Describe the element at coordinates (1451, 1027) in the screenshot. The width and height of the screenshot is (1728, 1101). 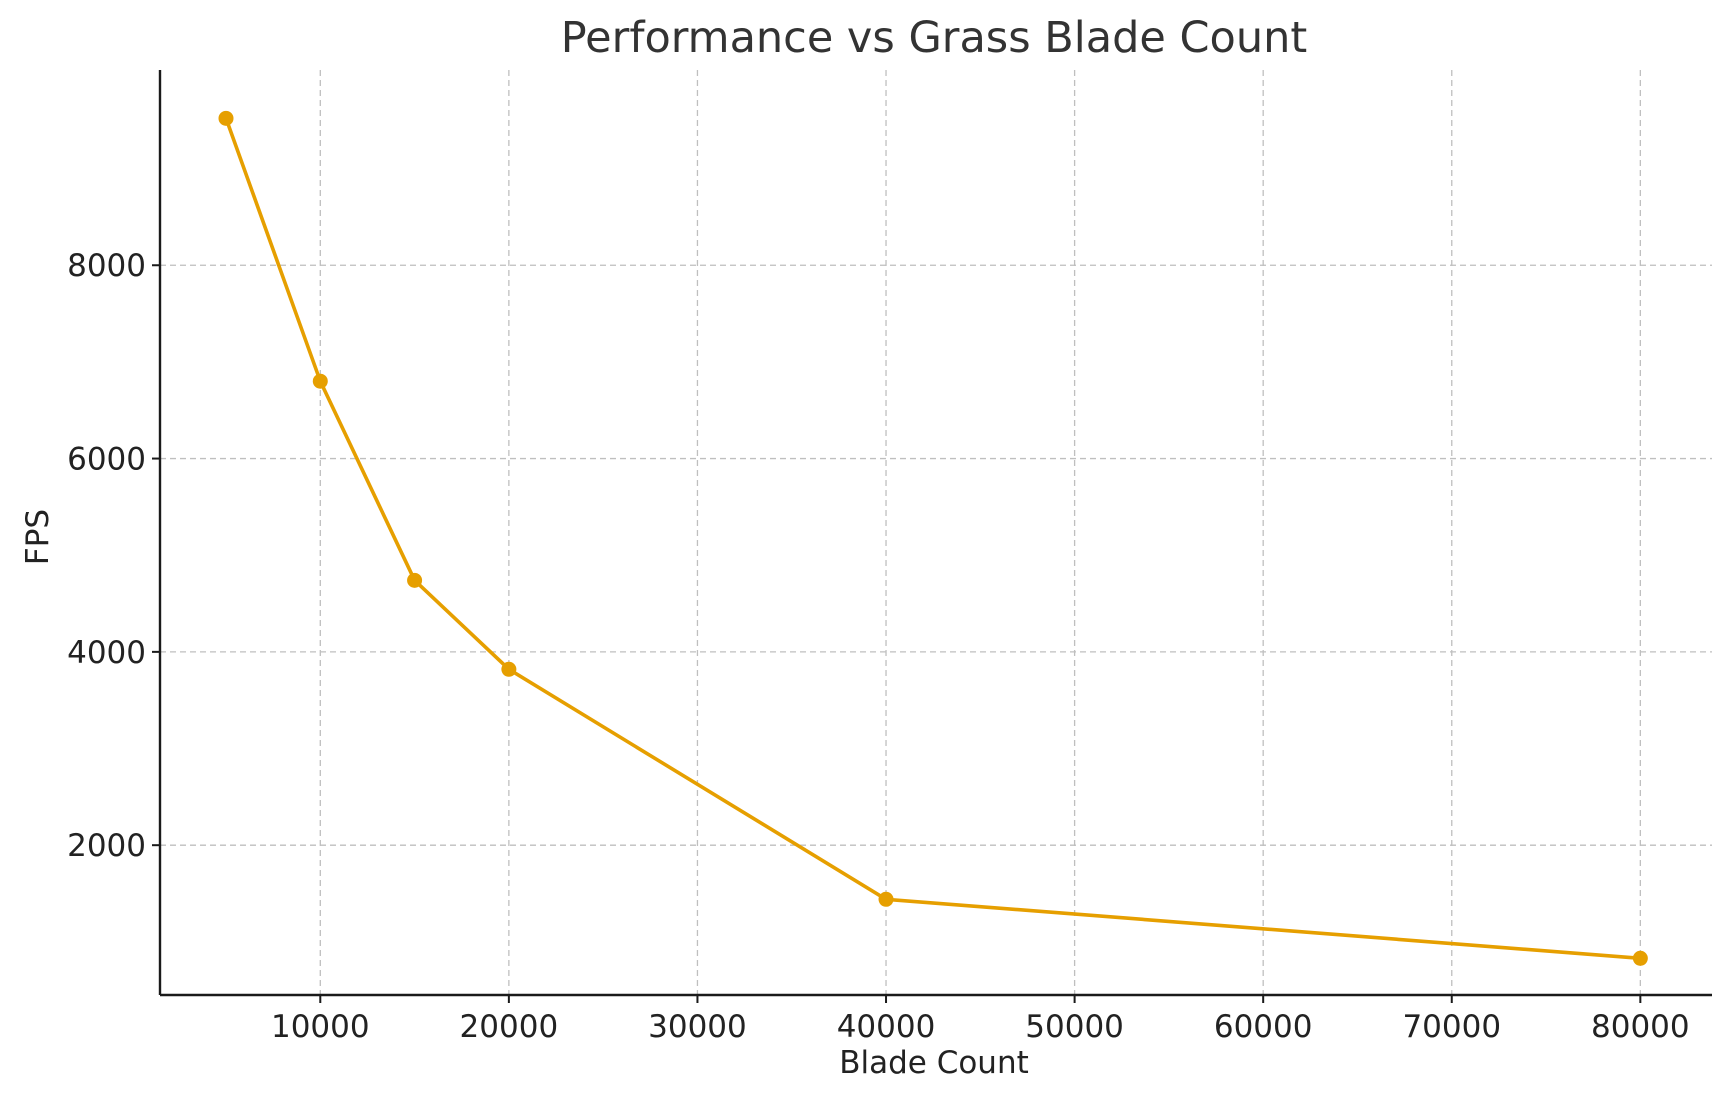
I see `x-tick-label: 70000` at that location.